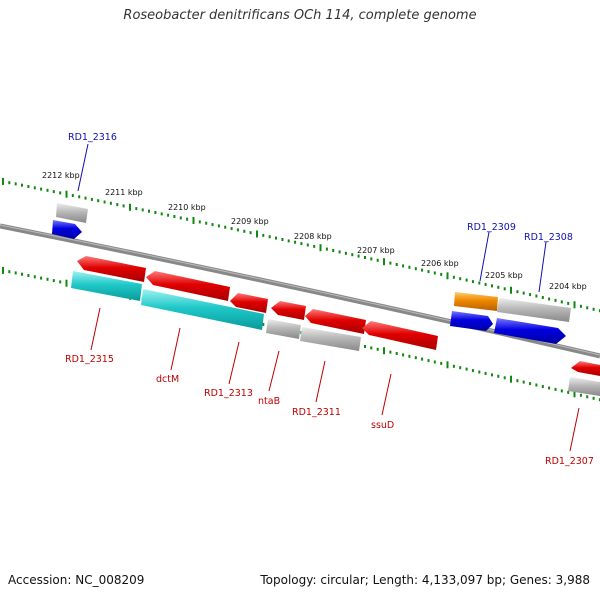 The image size is (600, 600). What do you see at coordinates (491, 227) in the screenshot?
I see `gene-label-rd1-2309: RD1_2309` at bounding box center [491, 227].